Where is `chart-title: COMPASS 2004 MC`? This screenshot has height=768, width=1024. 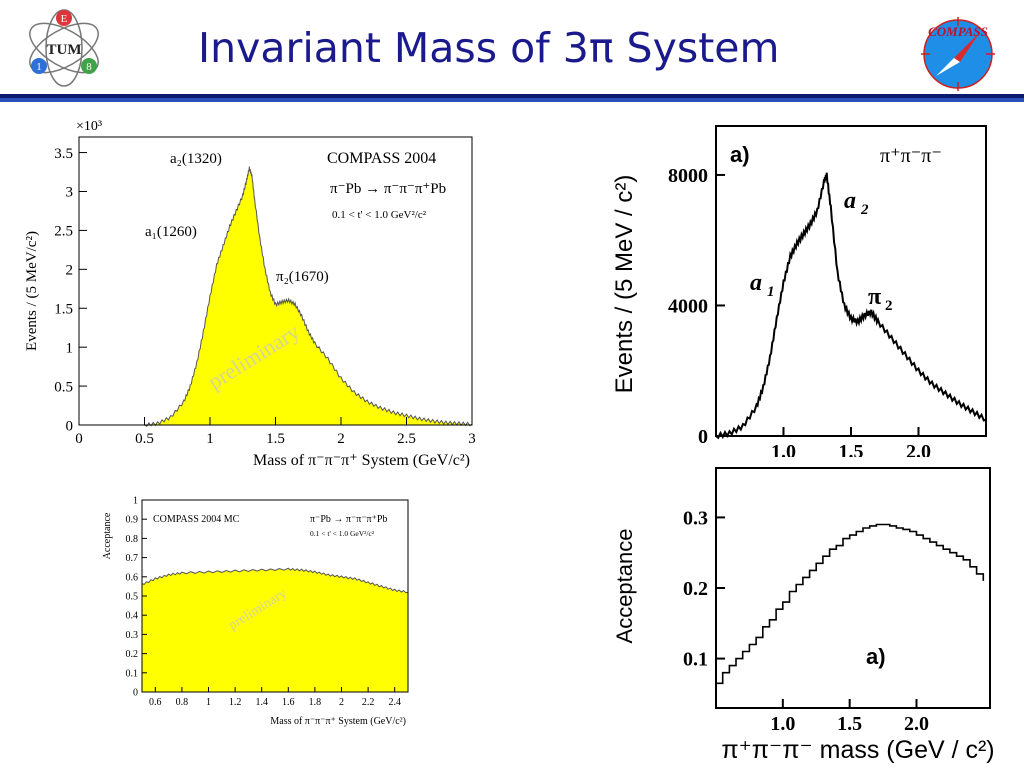
chart-title: COMPASS 2004 MC is located at coordinates (196, 519).